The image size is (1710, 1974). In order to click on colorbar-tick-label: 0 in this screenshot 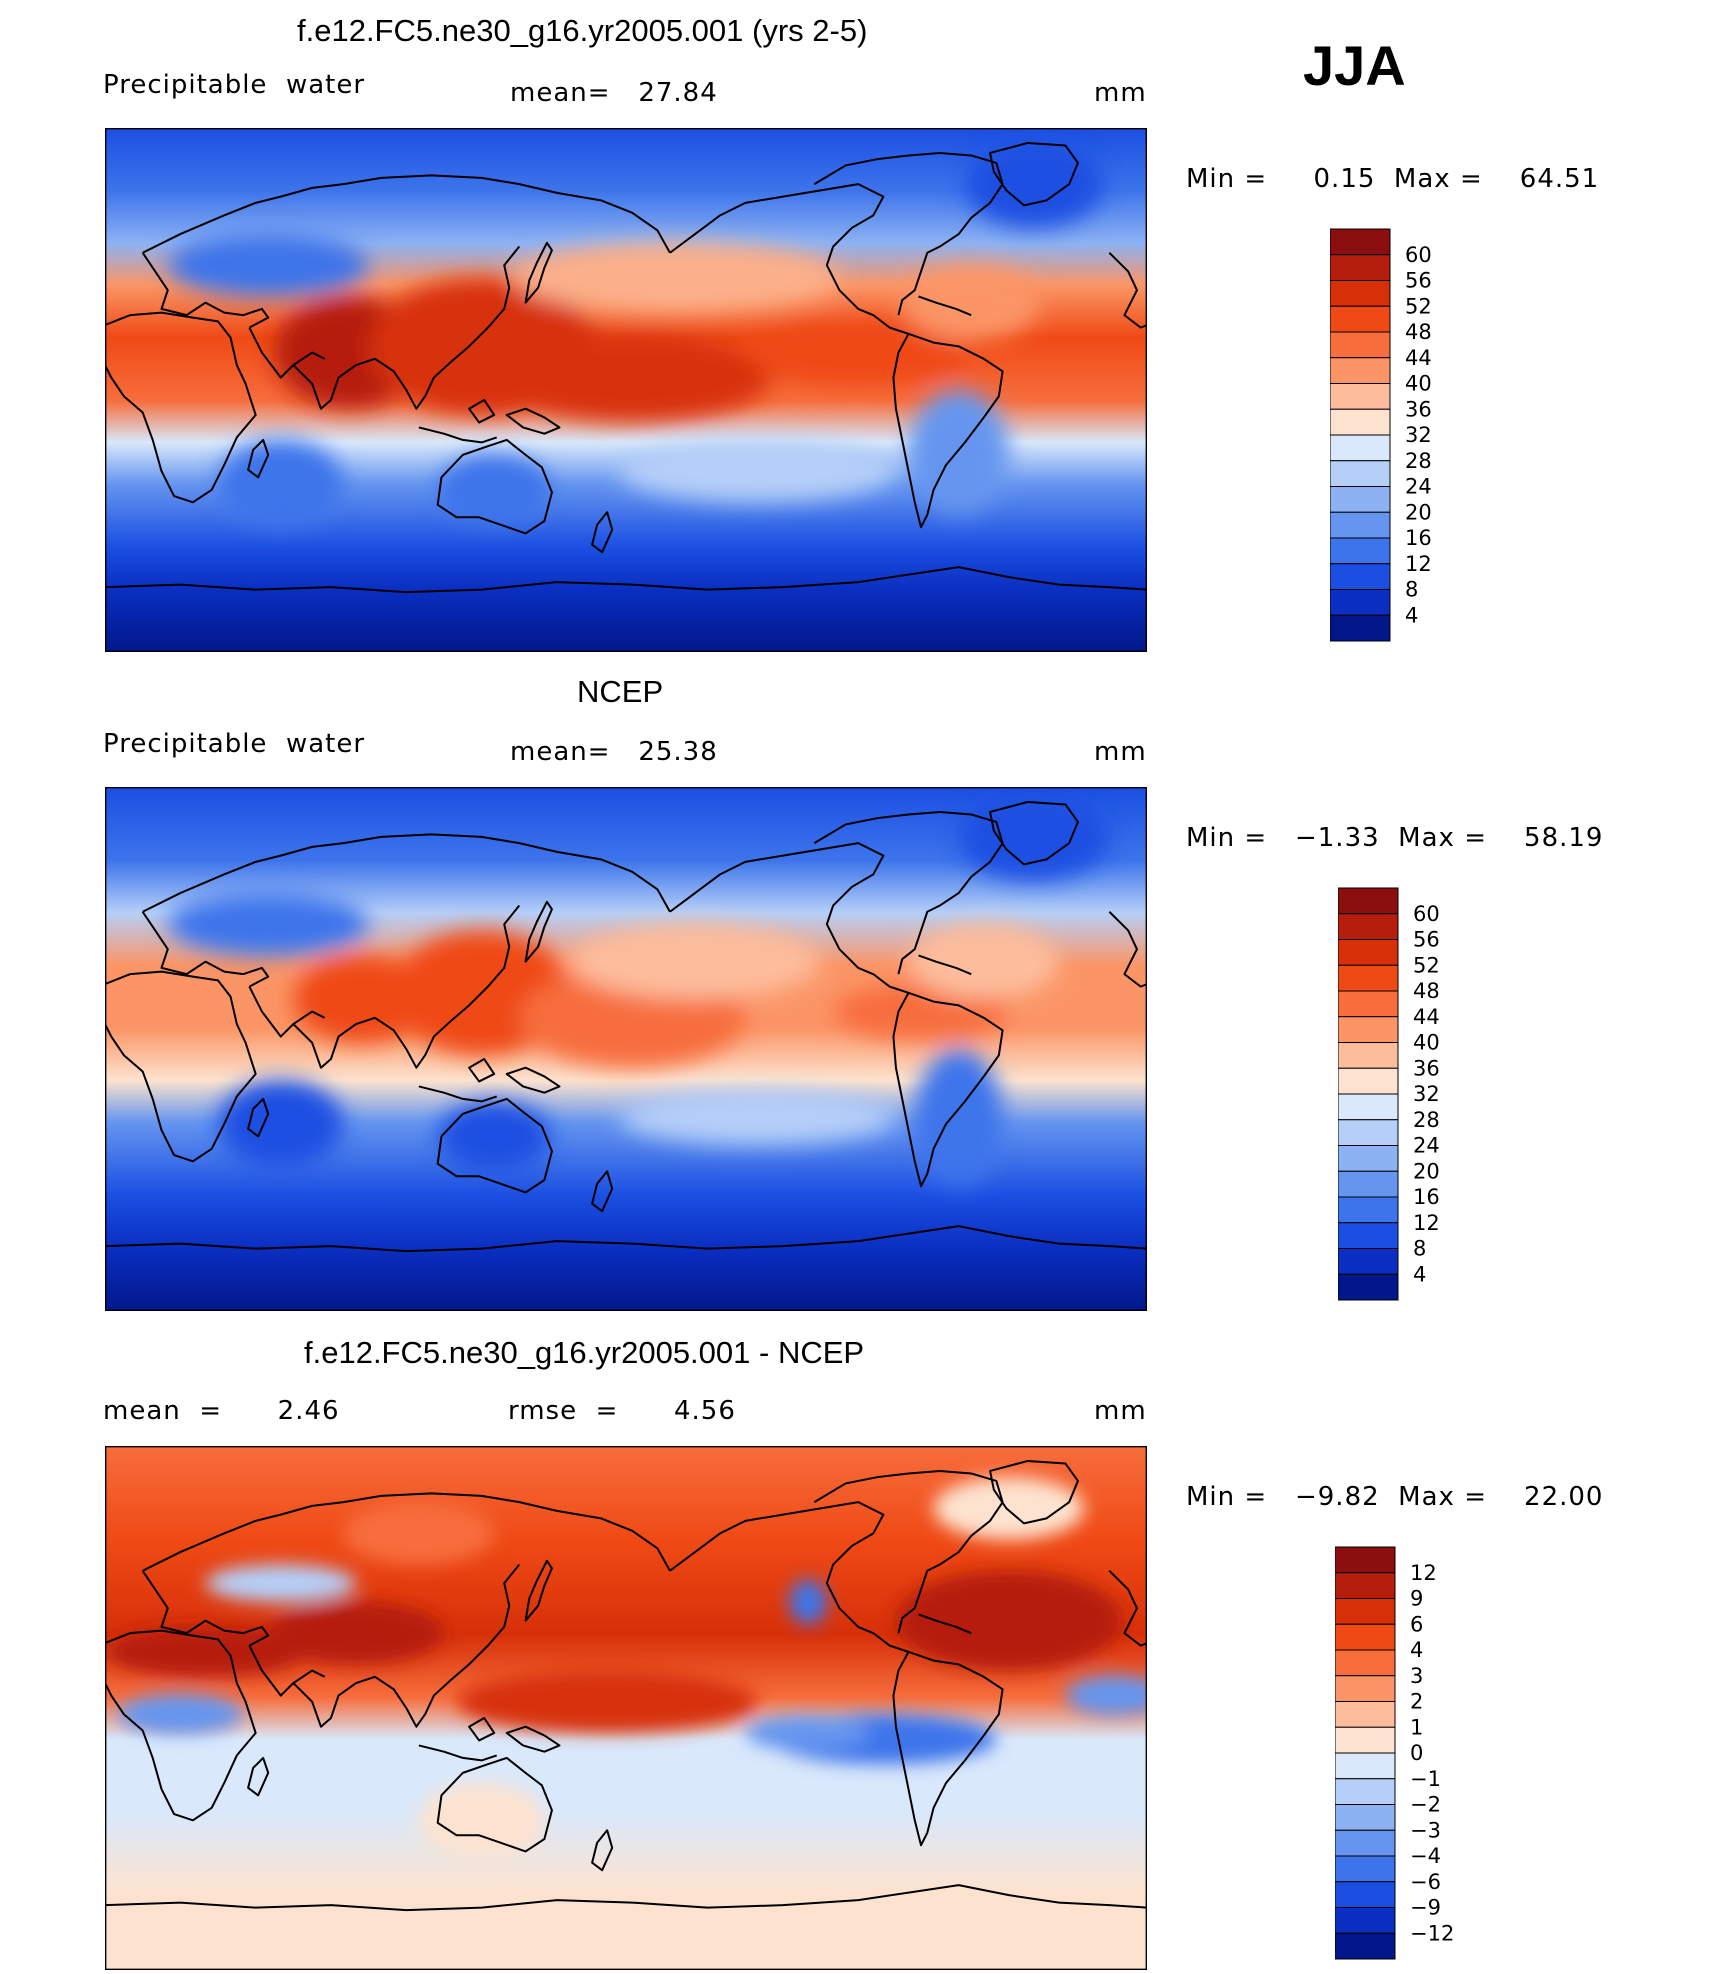, I will do `click(1416, 1753)`.